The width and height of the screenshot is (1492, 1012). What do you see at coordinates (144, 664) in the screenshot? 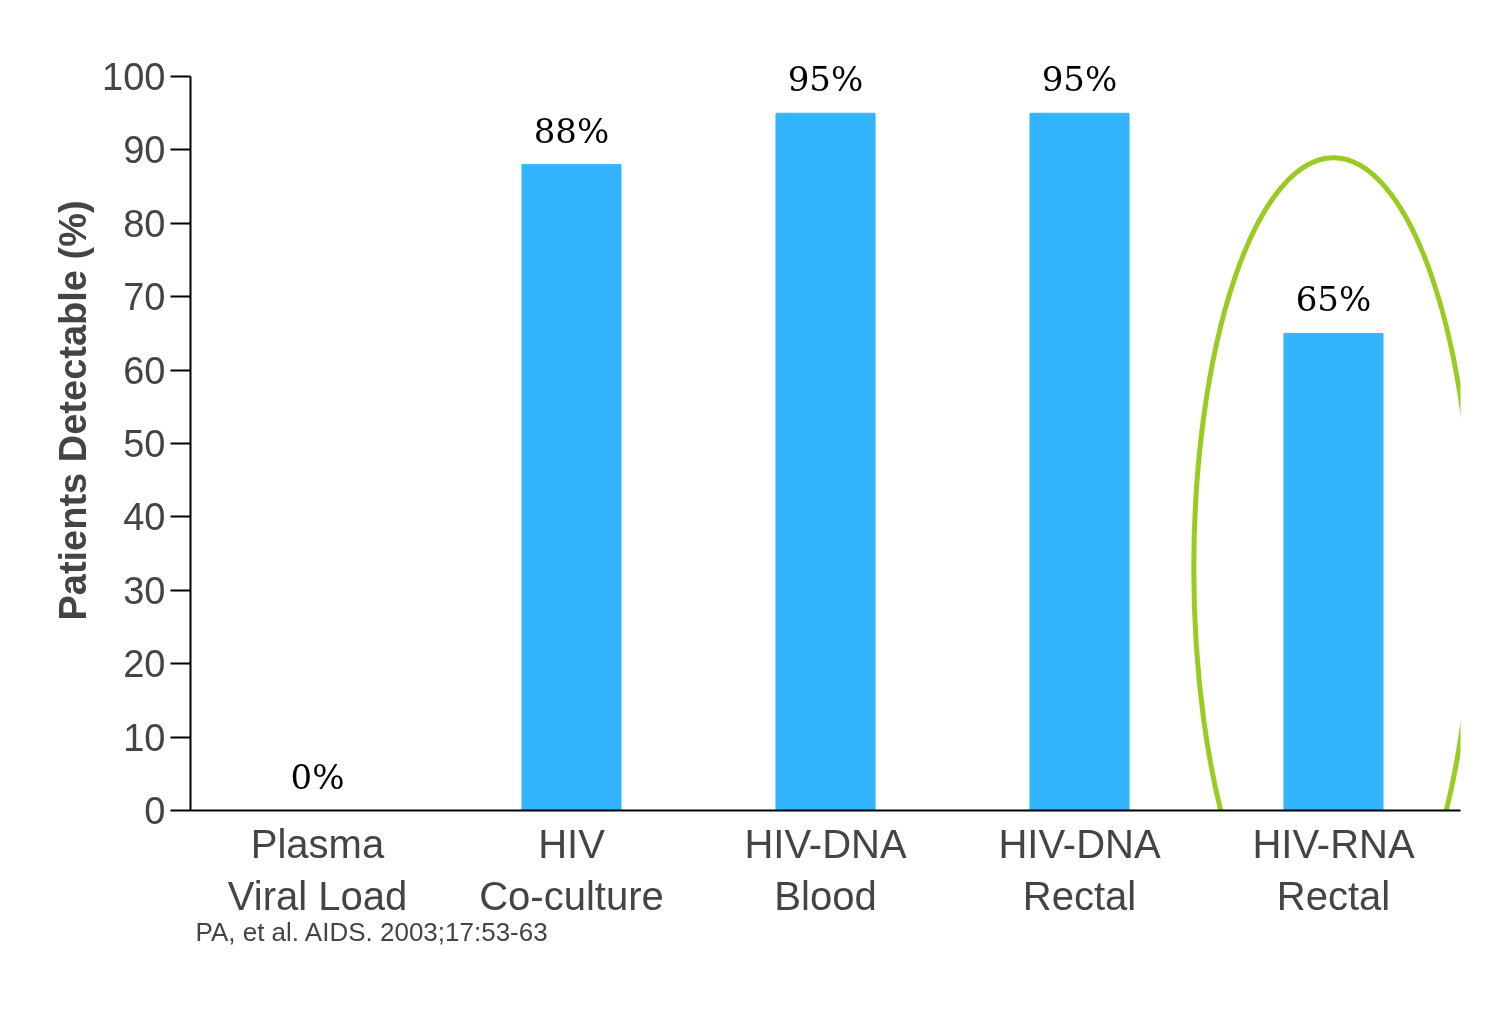
I see `y-tick-label: 20` at bounding box center [144, 664].